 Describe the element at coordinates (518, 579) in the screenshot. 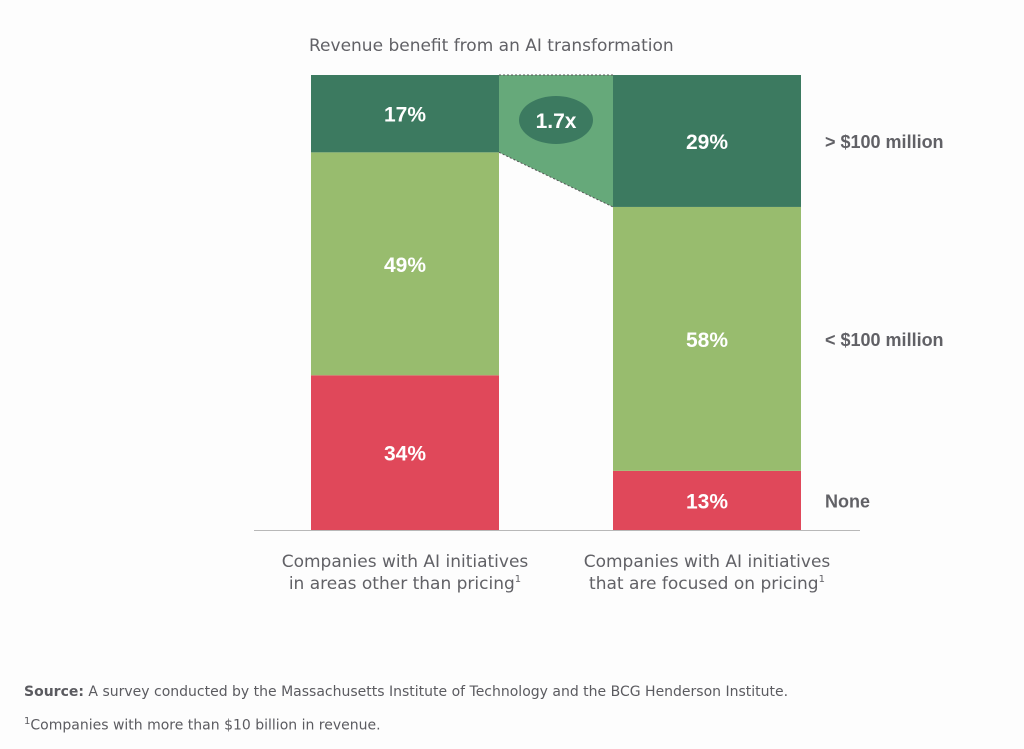

I see `category-footnote-mark-0: 1` at that location.